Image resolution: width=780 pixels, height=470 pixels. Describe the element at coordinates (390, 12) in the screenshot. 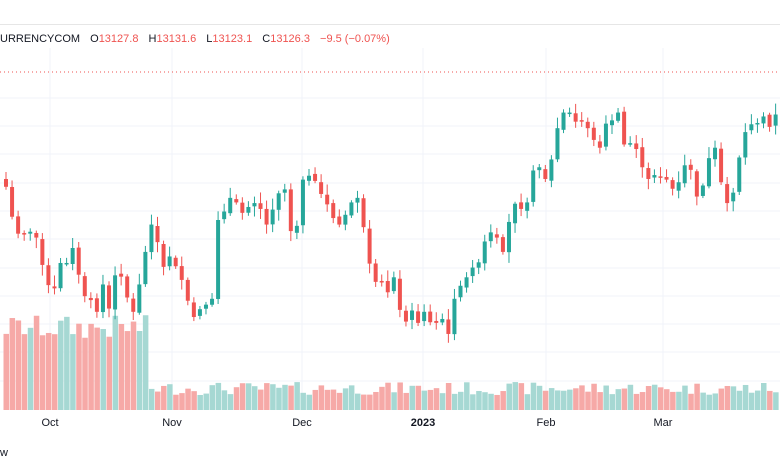

I see `top-toolbar-strip` at that location.